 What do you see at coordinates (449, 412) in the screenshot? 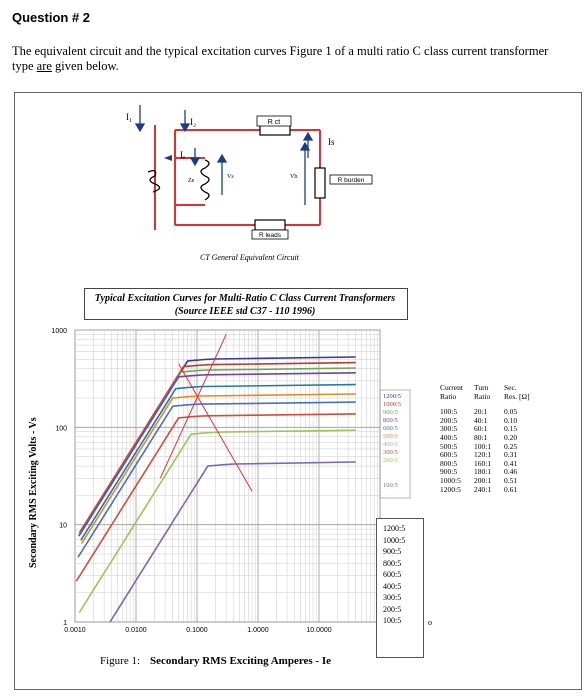
I see `table-cell: 100:5` at bounding box center [449, 412].